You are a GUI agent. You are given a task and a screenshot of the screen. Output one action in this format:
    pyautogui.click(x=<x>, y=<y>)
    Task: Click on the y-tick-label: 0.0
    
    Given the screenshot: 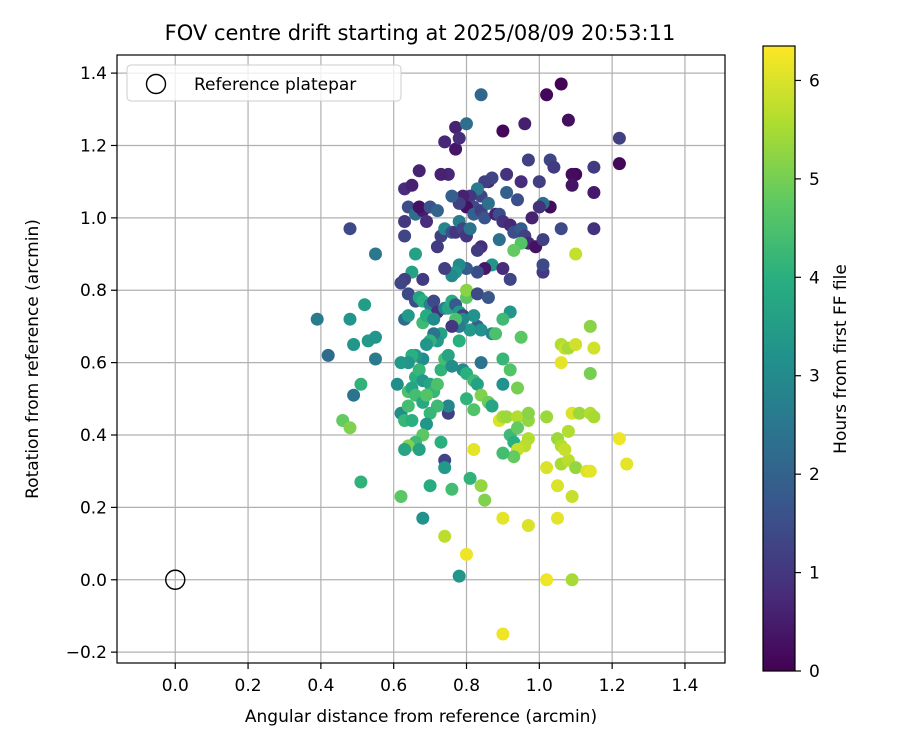 What is the action you would take?
    pyautogui.click(x=93, y=581)
    